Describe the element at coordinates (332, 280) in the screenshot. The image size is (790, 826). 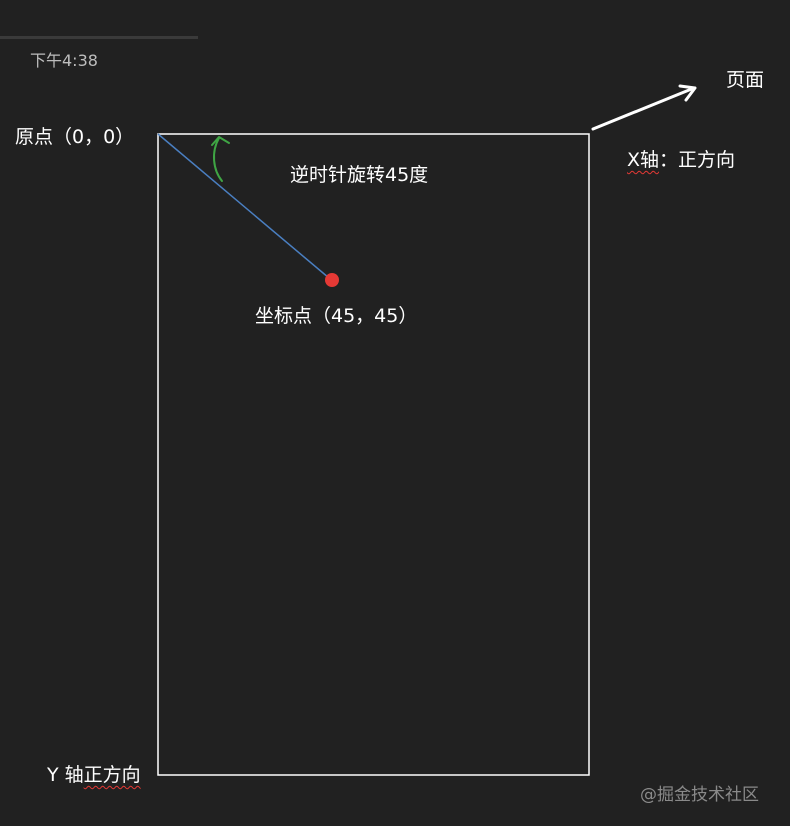
I see `dot-icon` at that location.